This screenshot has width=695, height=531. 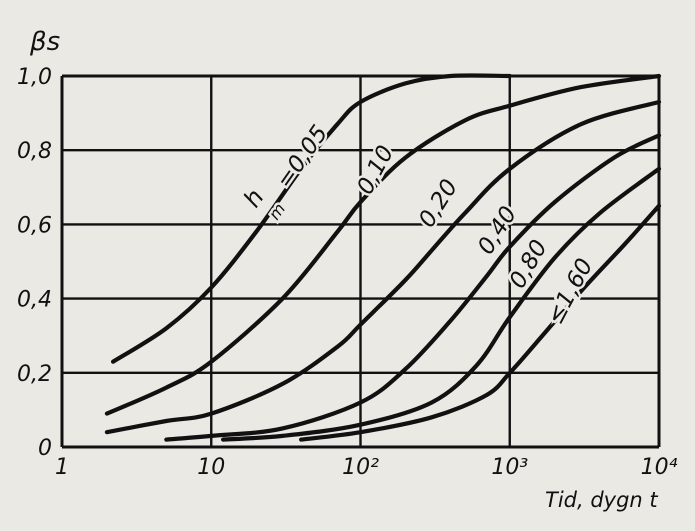 What do you see at coordinates (44, 42) in the screenshot?
I see `y-axis-label: βs` at bounding box center [44, 42].